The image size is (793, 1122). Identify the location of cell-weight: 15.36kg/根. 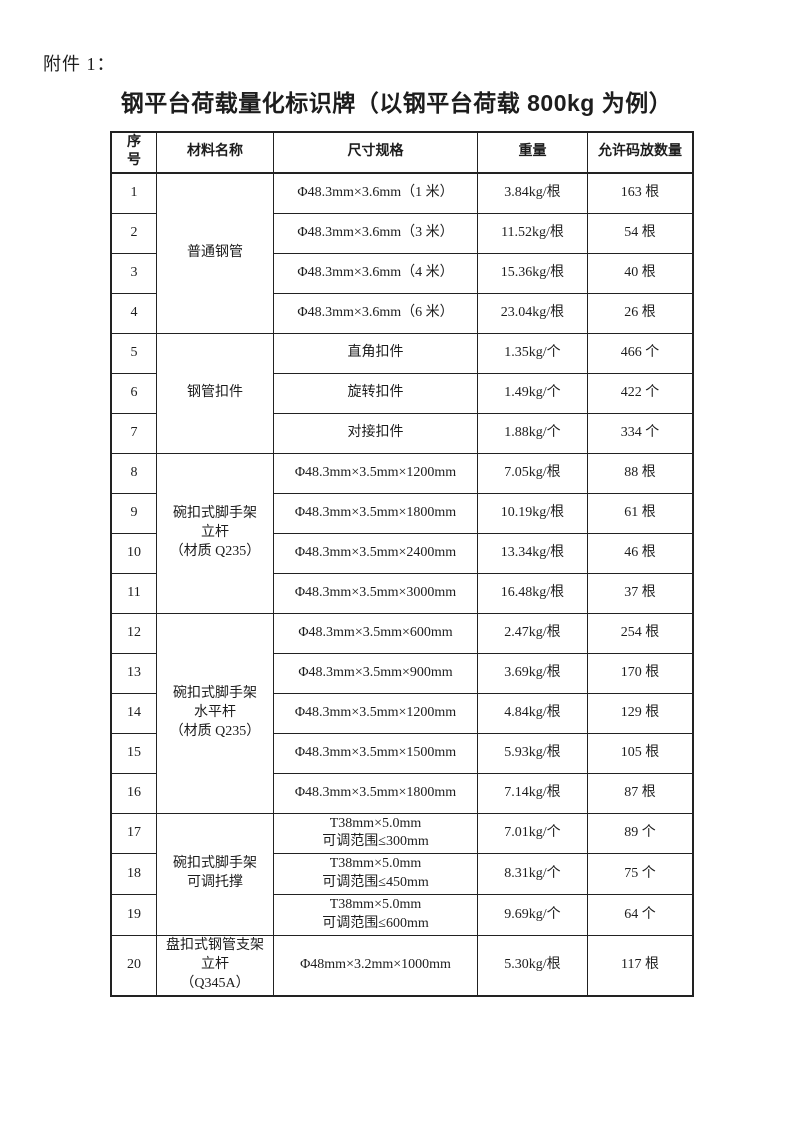
(532, 273).